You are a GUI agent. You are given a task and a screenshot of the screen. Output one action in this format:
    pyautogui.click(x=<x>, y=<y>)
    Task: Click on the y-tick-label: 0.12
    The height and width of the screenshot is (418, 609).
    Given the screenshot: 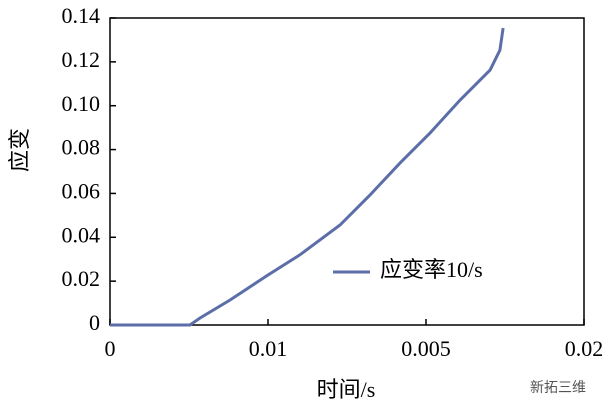 What is the action you would take?
    pyautogui.click(x=81, y=59)
    